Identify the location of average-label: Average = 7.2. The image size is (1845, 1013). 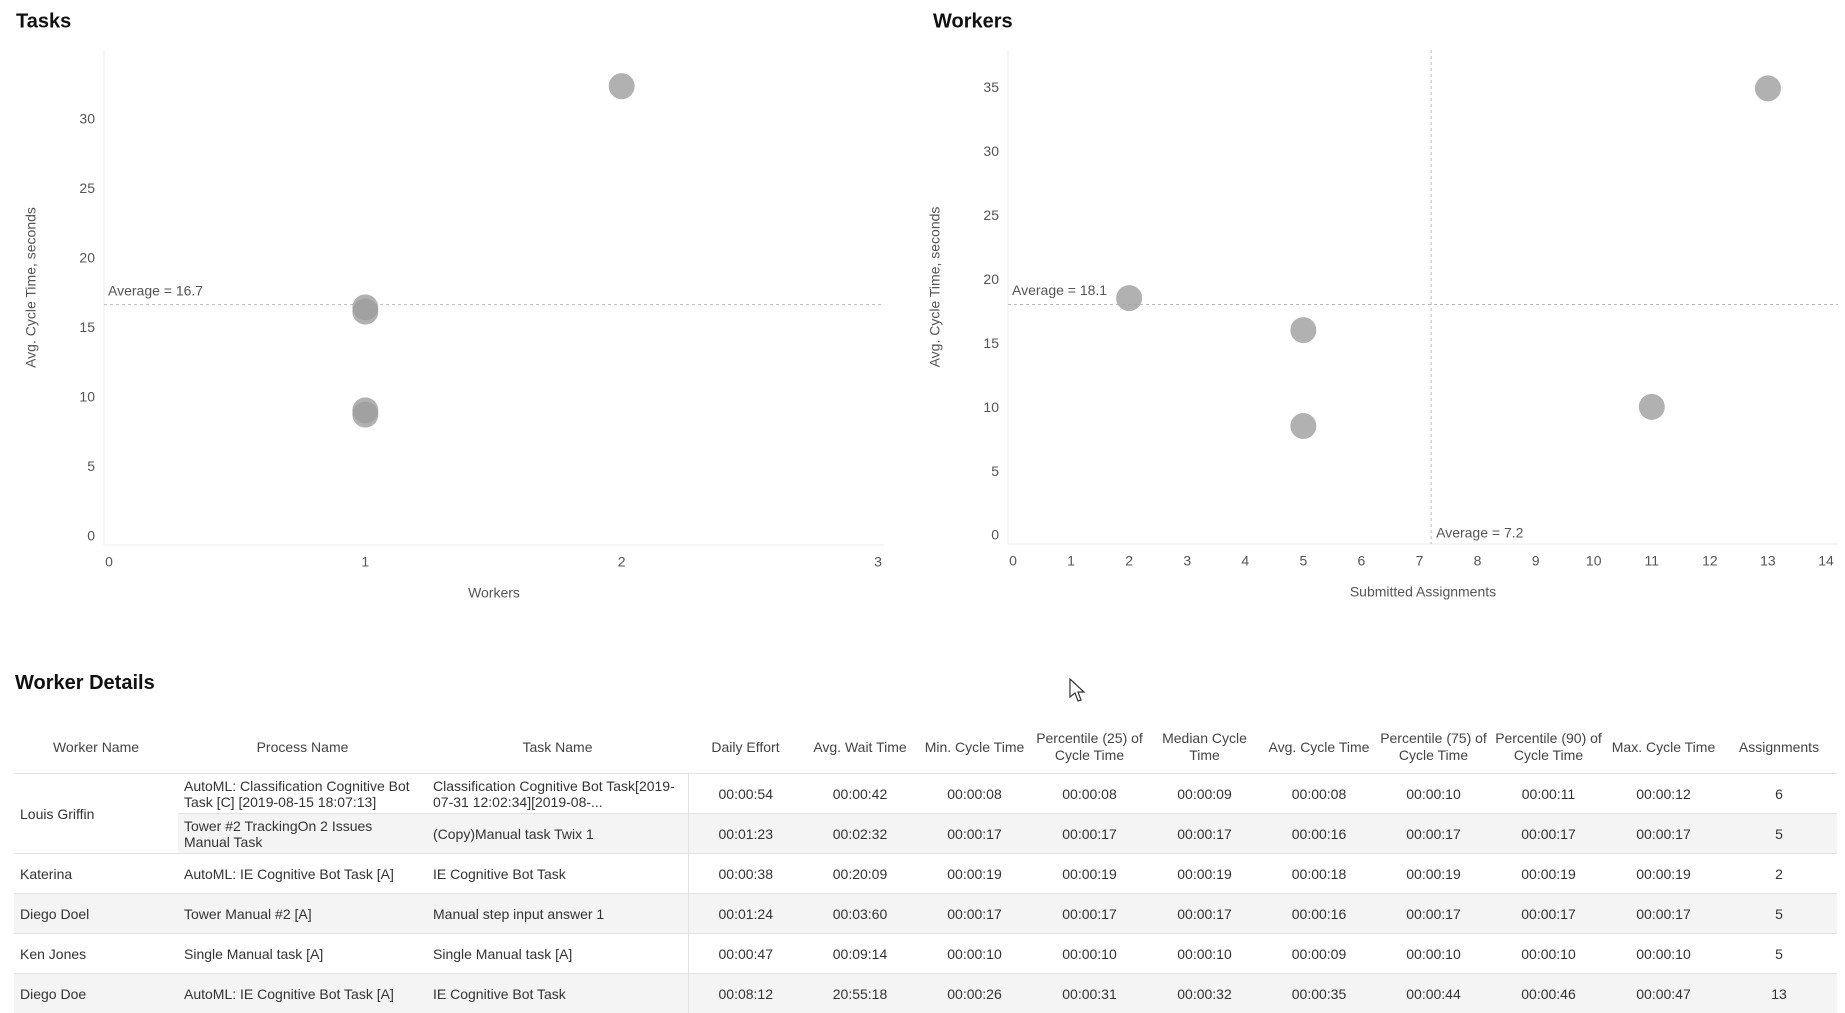
(1480, 533).